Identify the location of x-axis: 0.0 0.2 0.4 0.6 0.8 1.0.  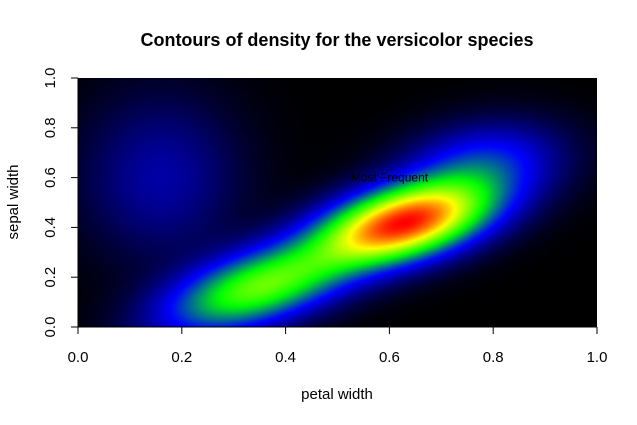
(338, 346).